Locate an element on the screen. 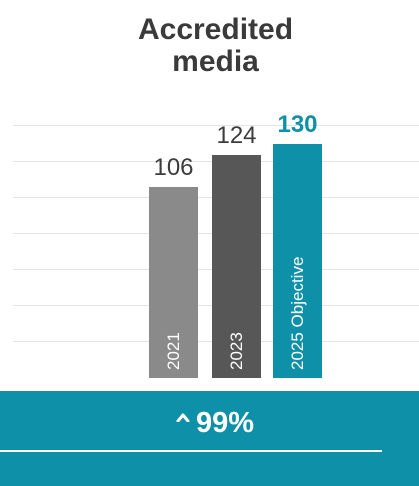  change-value: 99% is located at coordinates (225, 423).